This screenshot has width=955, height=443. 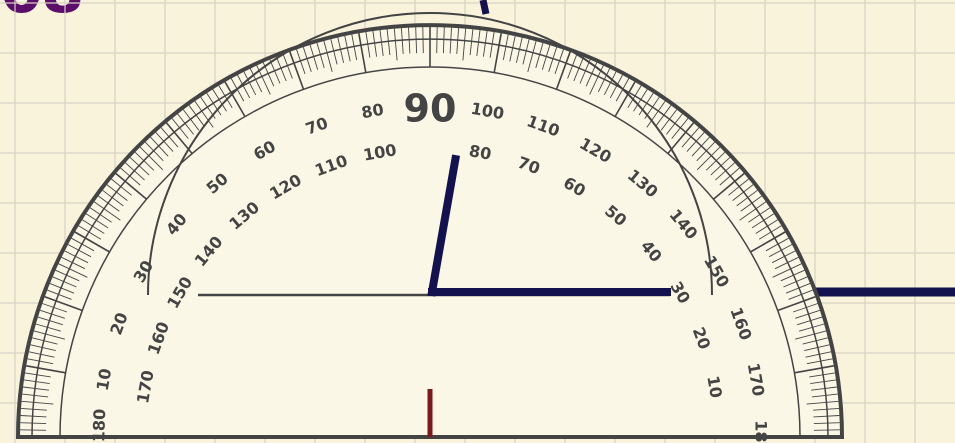 I want to click on outer-scale-label: 180, so click(x=761, y=431).